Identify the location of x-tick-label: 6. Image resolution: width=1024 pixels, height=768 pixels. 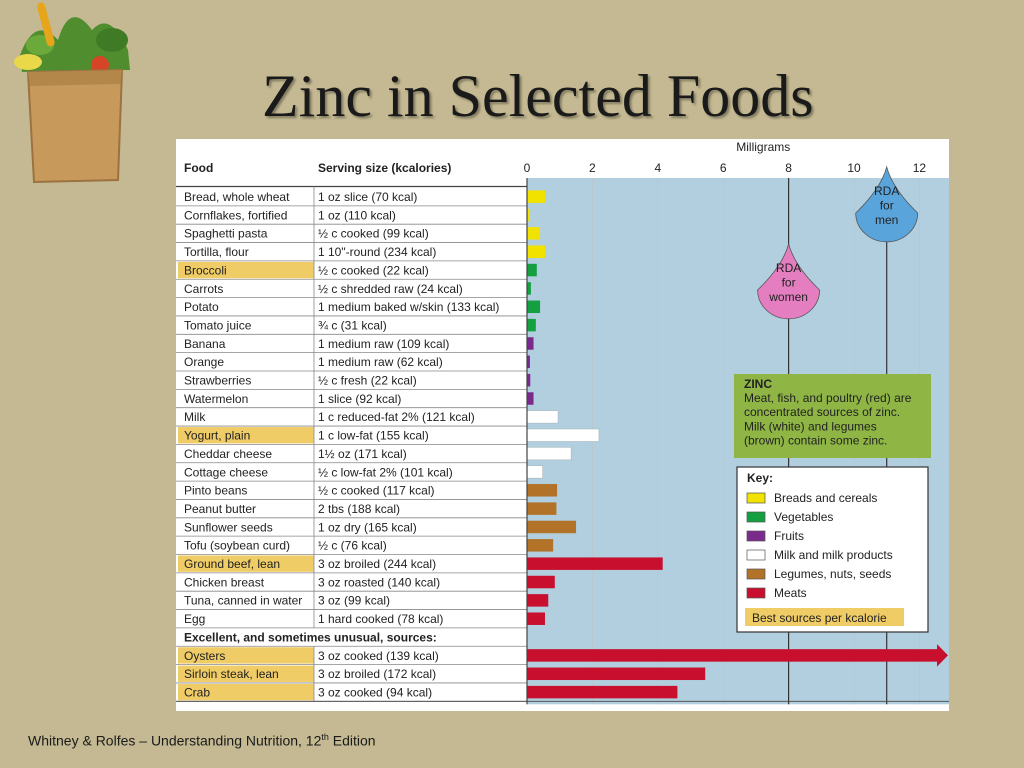
(723, 168).